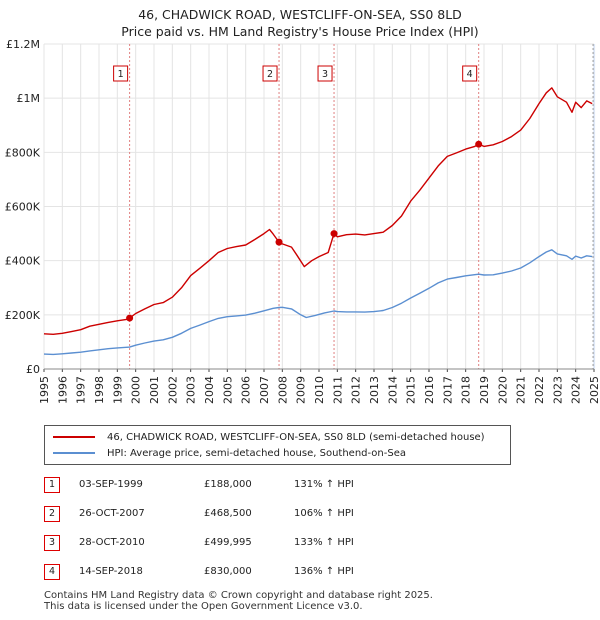 The width and height of the screenshot is (600, 620). What do you see at coordinates (23, 315) in the screenshot?
I see `y-tick-label: £200K` at bounding box center [23, 315].